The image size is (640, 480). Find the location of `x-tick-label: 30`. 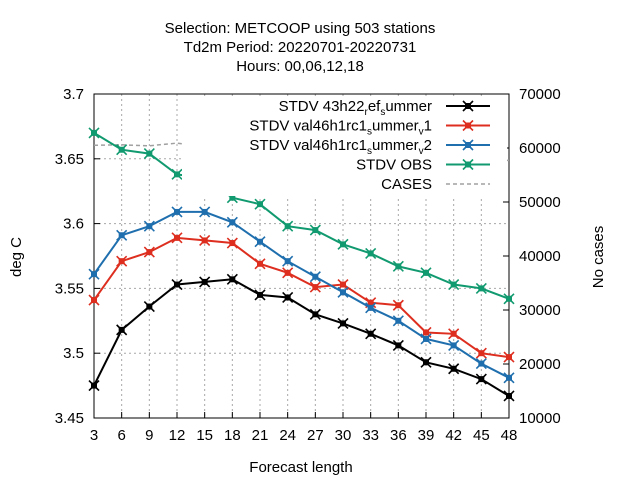

x-tick-label: 30 is located at coordinates (343, 435).